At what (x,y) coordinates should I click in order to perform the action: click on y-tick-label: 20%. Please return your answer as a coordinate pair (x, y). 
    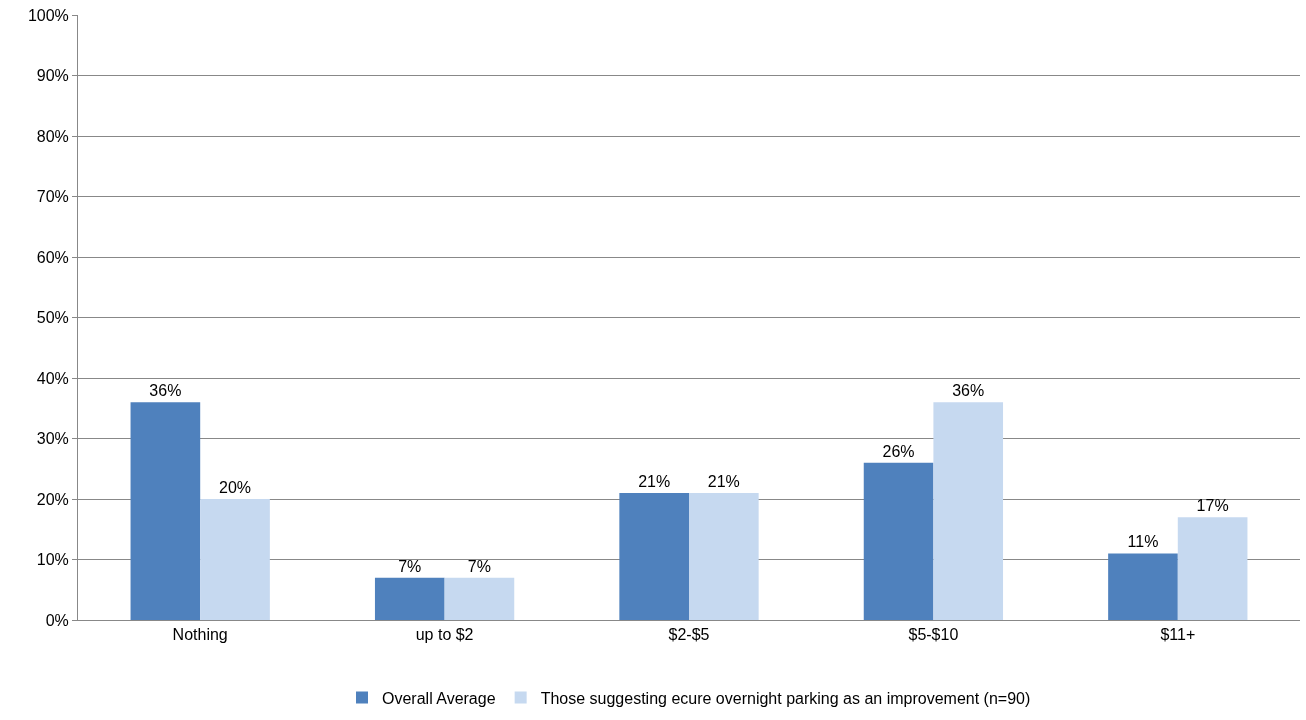
    Looking at the image, I should click on (52, 499).